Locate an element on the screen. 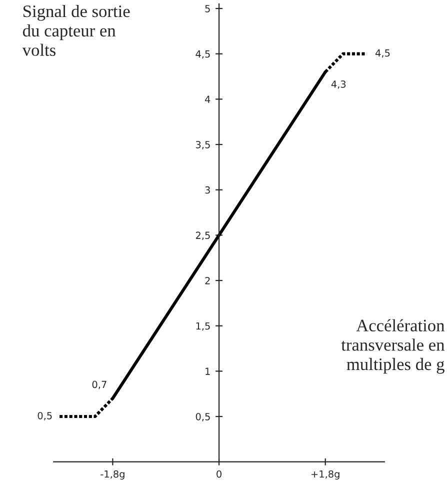 The height and width of the screenshot is (495, 447). data-label: 0,7 is located at coordinates (99, 385).